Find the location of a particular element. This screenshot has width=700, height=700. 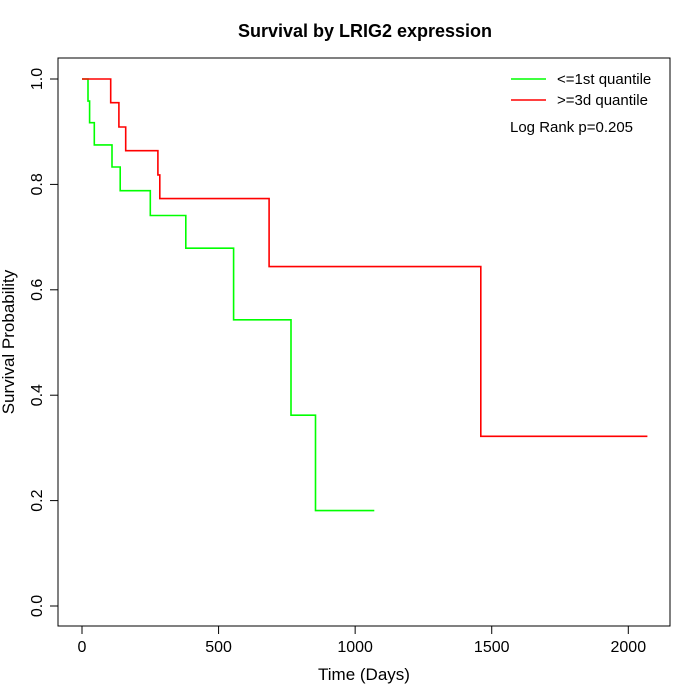

y-tick-label: 0.6 is located at coordinates (37, 290).